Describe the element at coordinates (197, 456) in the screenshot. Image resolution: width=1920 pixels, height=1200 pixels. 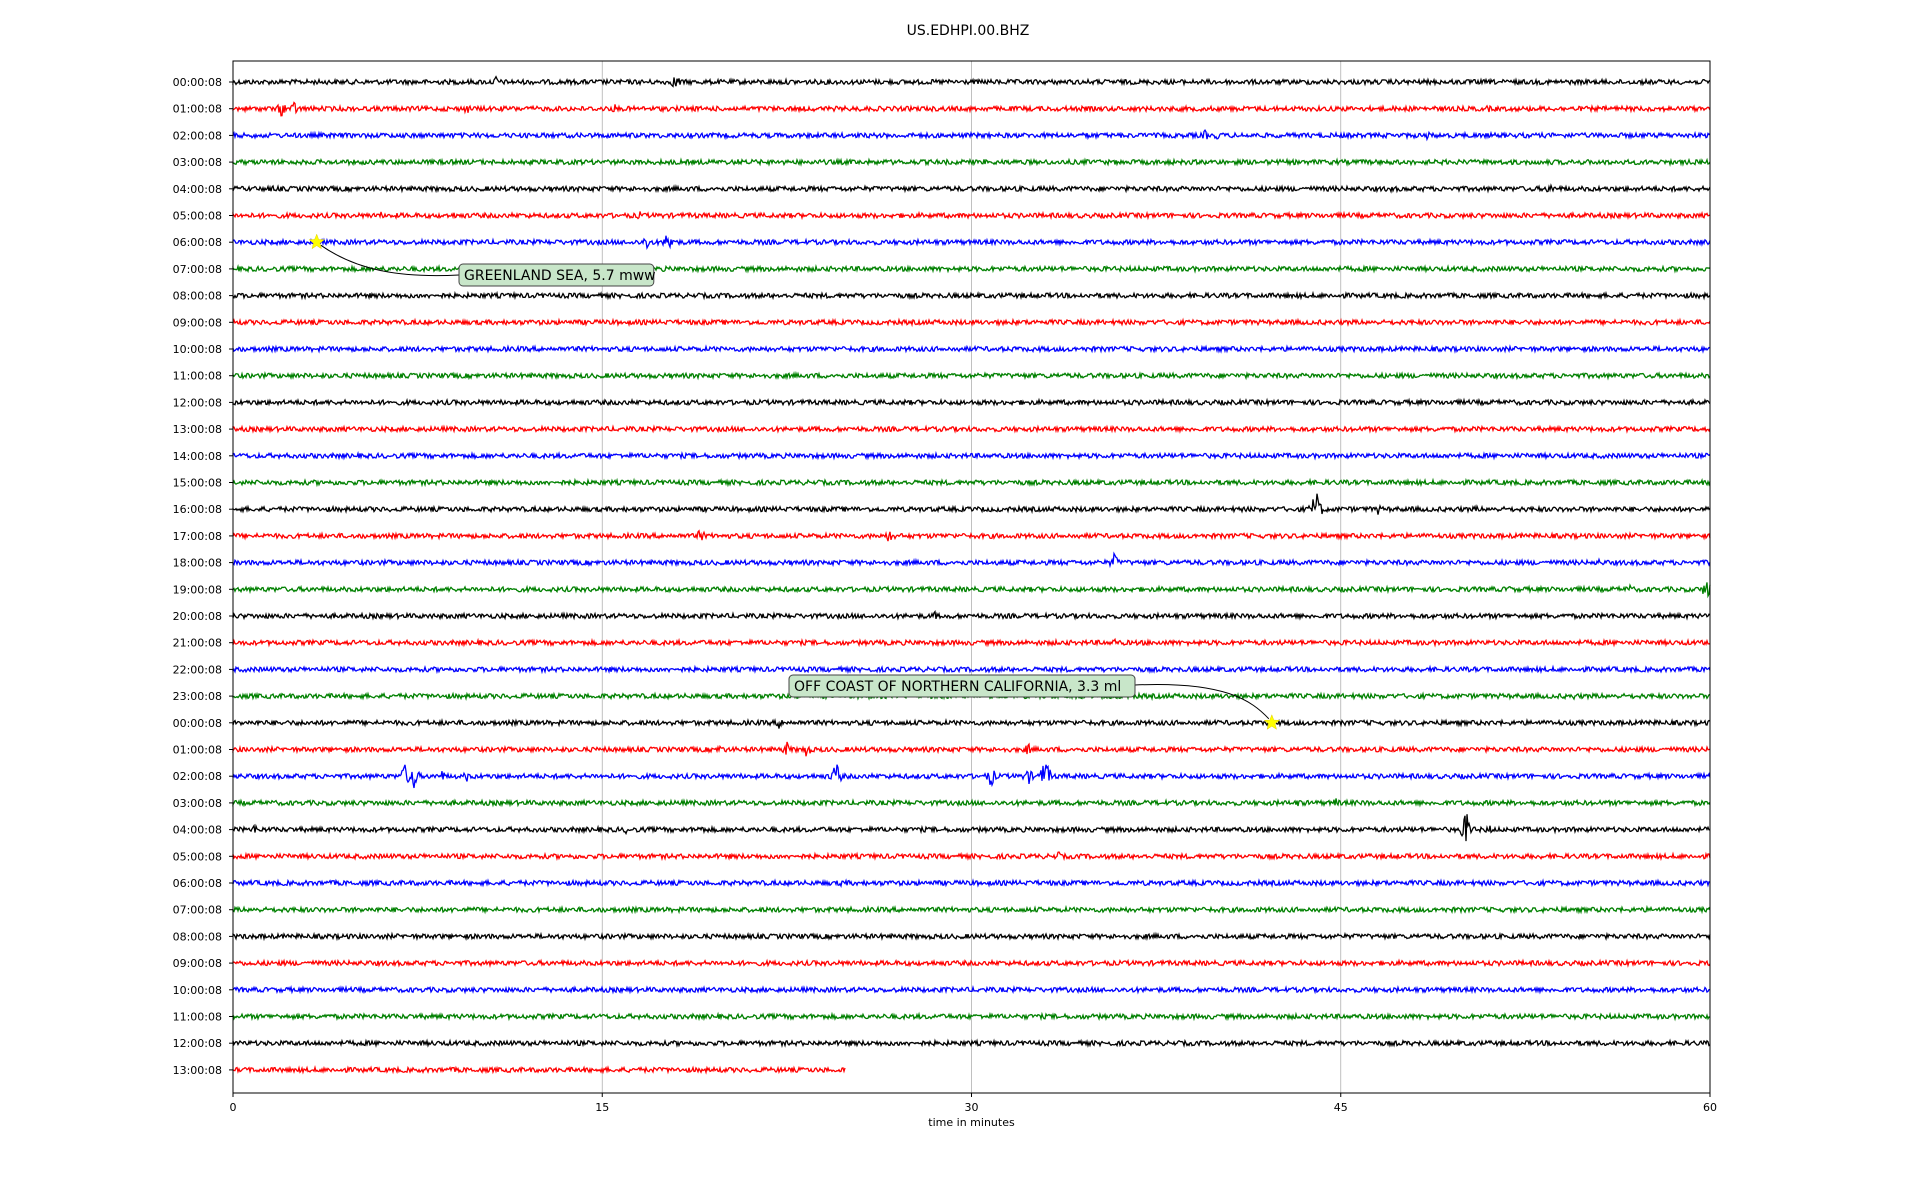
I see `y-tick-label: 14:00:08` at that location.